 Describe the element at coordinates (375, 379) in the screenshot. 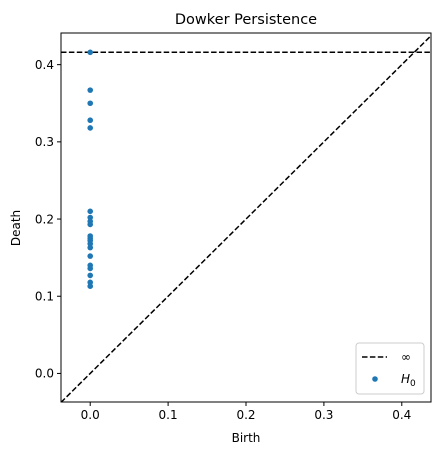

I see `legend-h0-marker` at that location.